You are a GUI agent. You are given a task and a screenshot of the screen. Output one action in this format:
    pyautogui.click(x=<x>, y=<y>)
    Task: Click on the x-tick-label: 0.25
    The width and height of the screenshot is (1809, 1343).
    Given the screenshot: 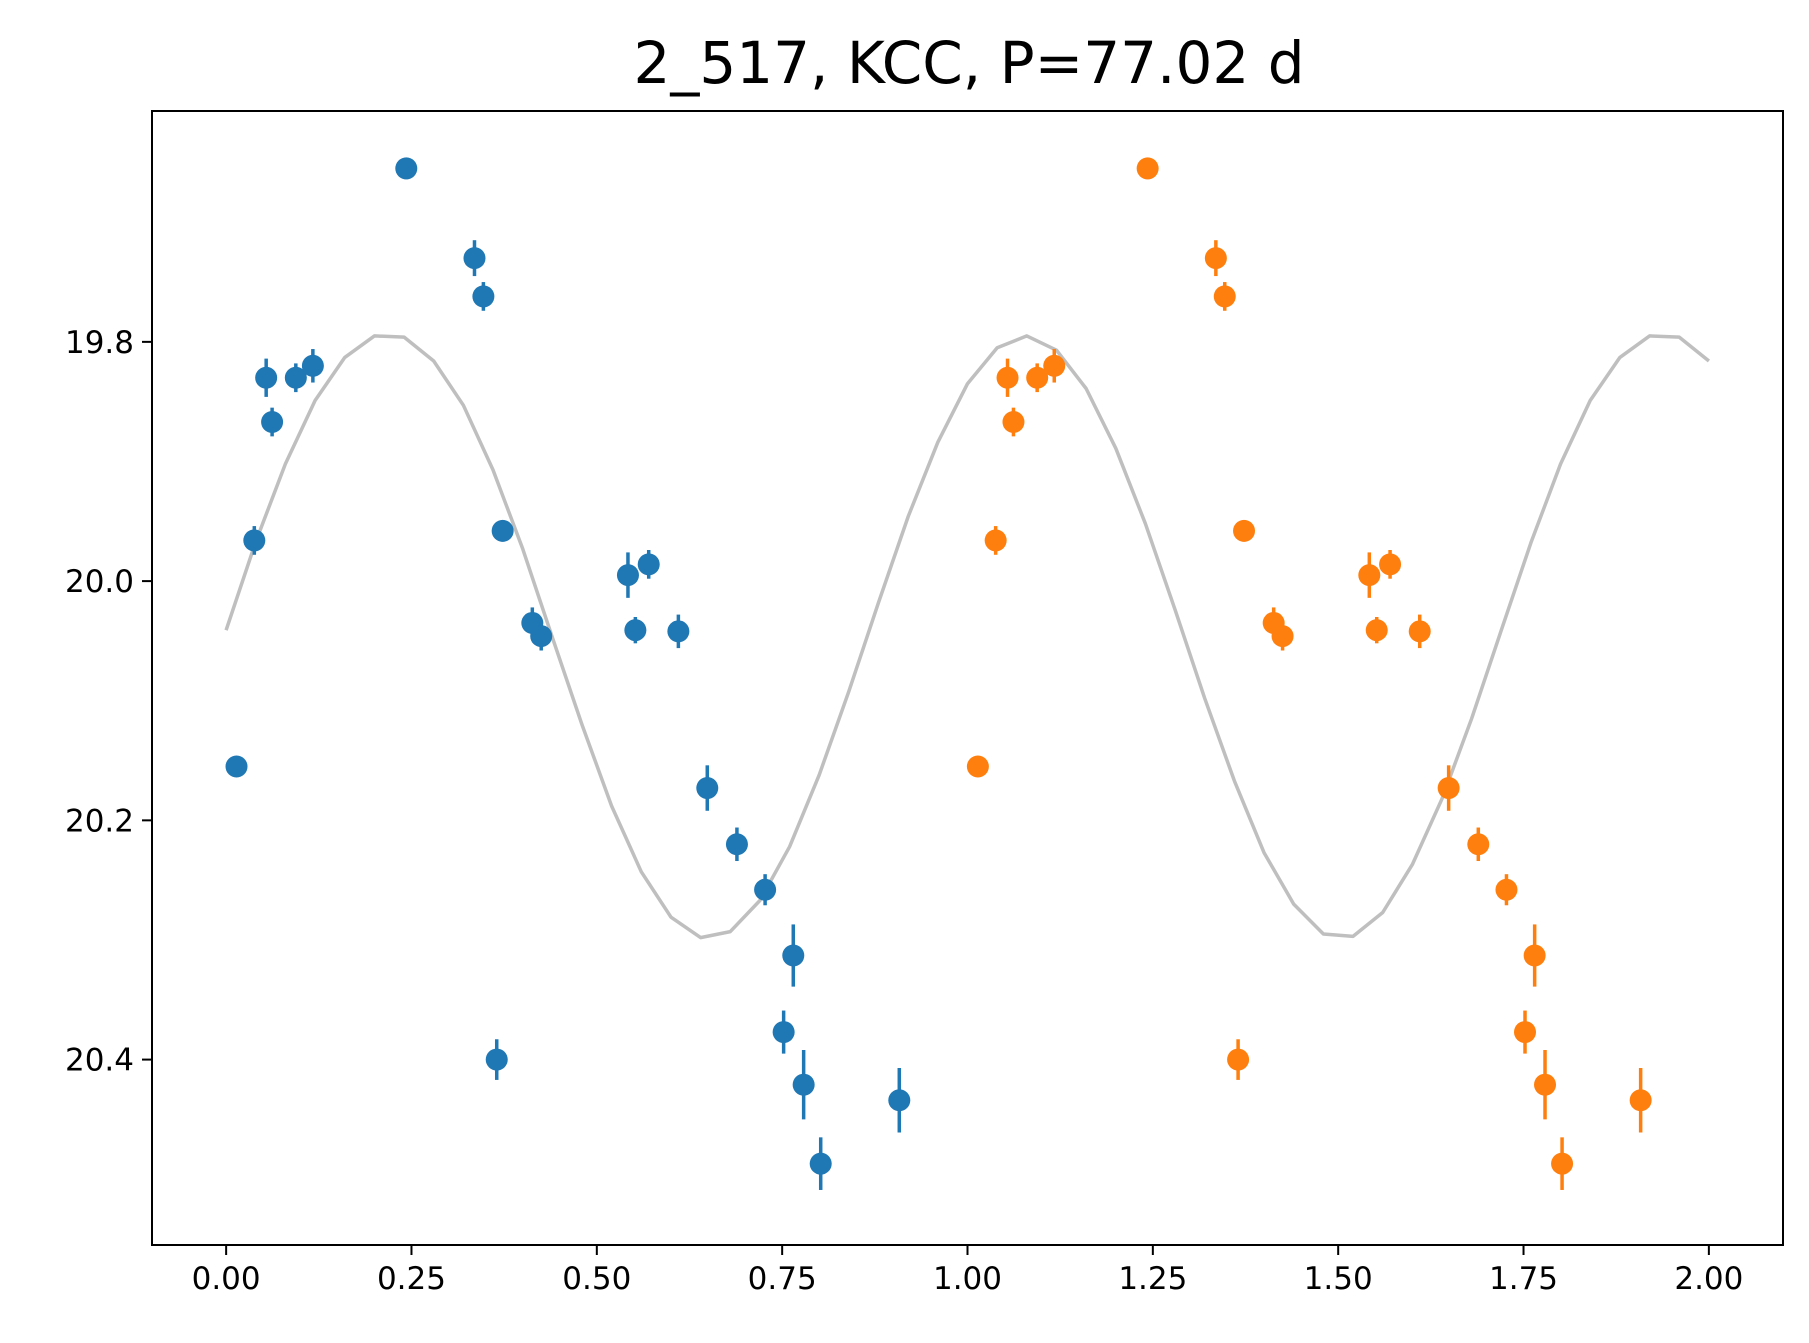 What is the action you would take?
    pyautogui.click(x=411, y=1279)
    